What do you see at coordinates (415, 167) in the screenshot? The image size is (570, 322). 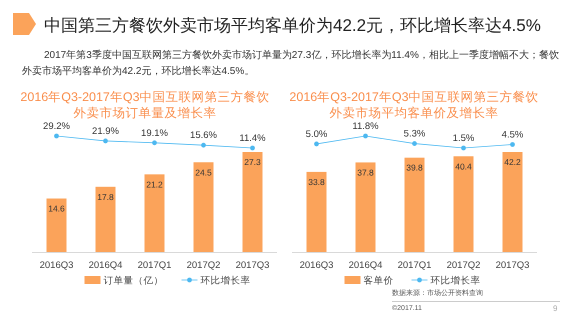 I see `data-label: 39.8` at bounding box center [415, 167].